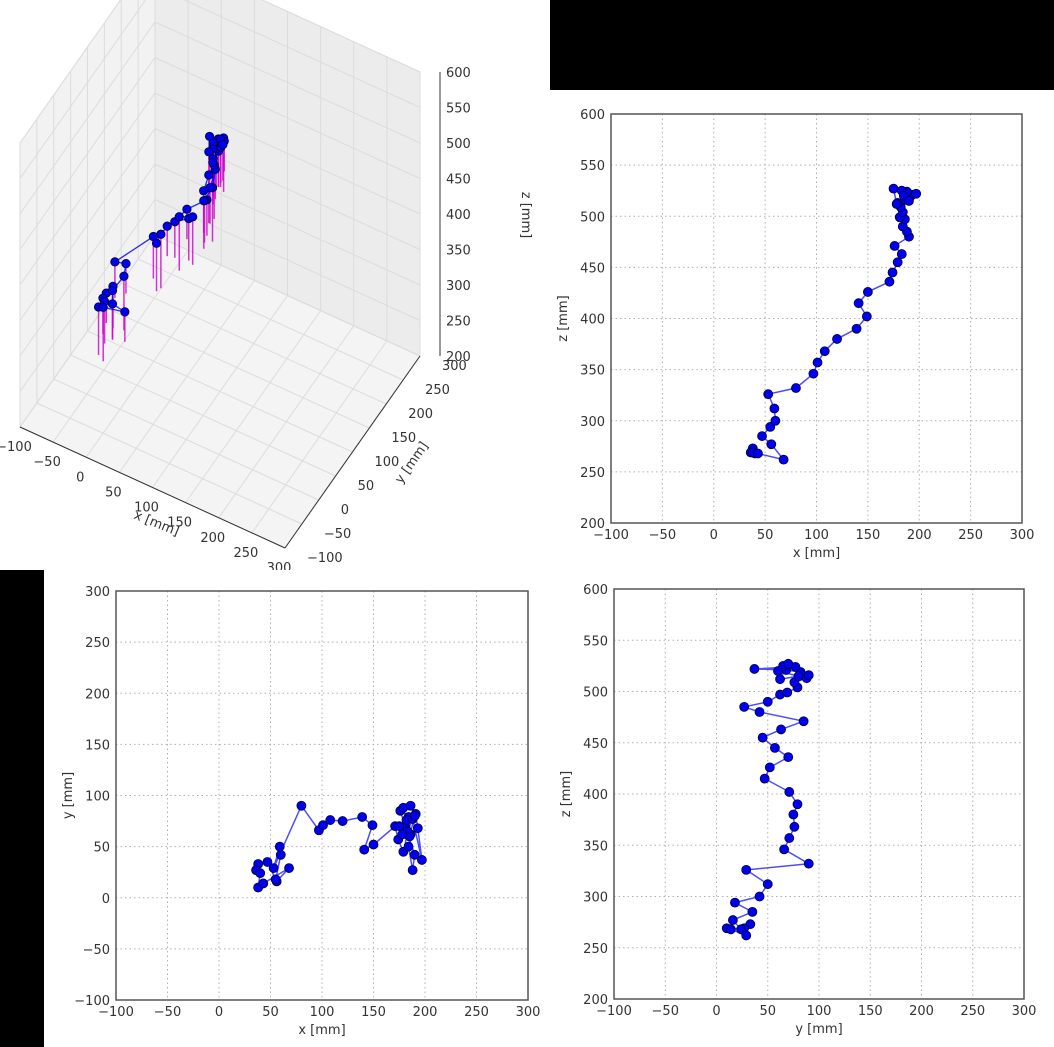 The image size is (1054, 1047). I want to click on z-tick-label: 450, so click(458, 180).